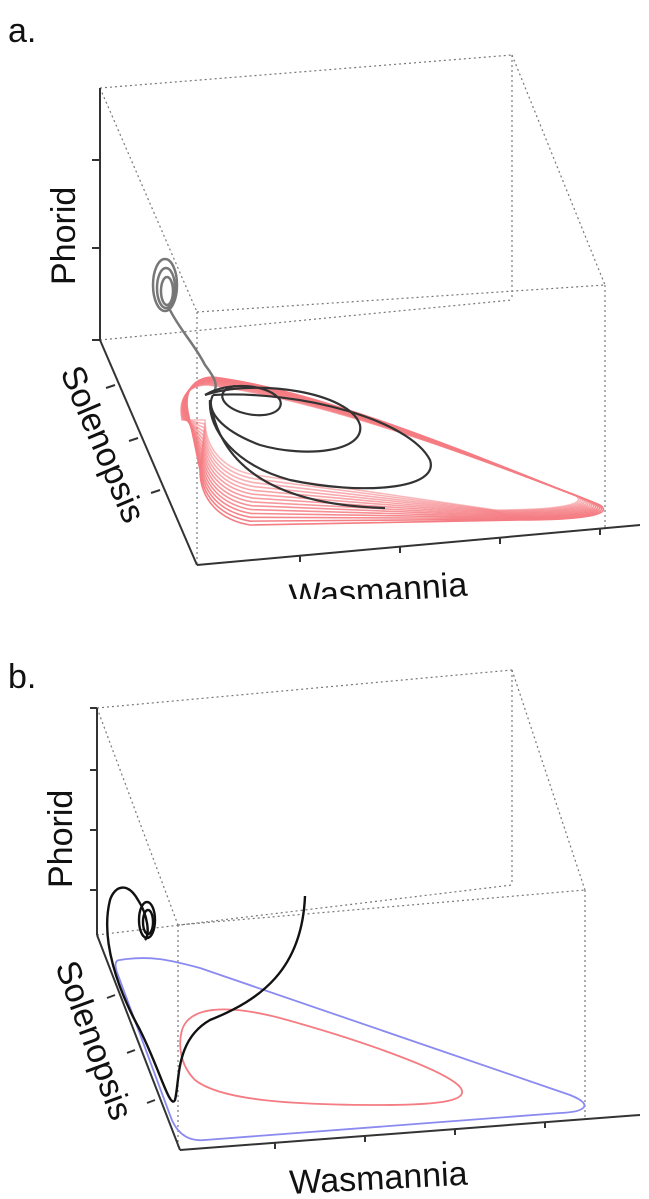 Image resolution: width=649 pixels, height=1199 pixels. I want to click on black-inner-loop, so click(243, 400).